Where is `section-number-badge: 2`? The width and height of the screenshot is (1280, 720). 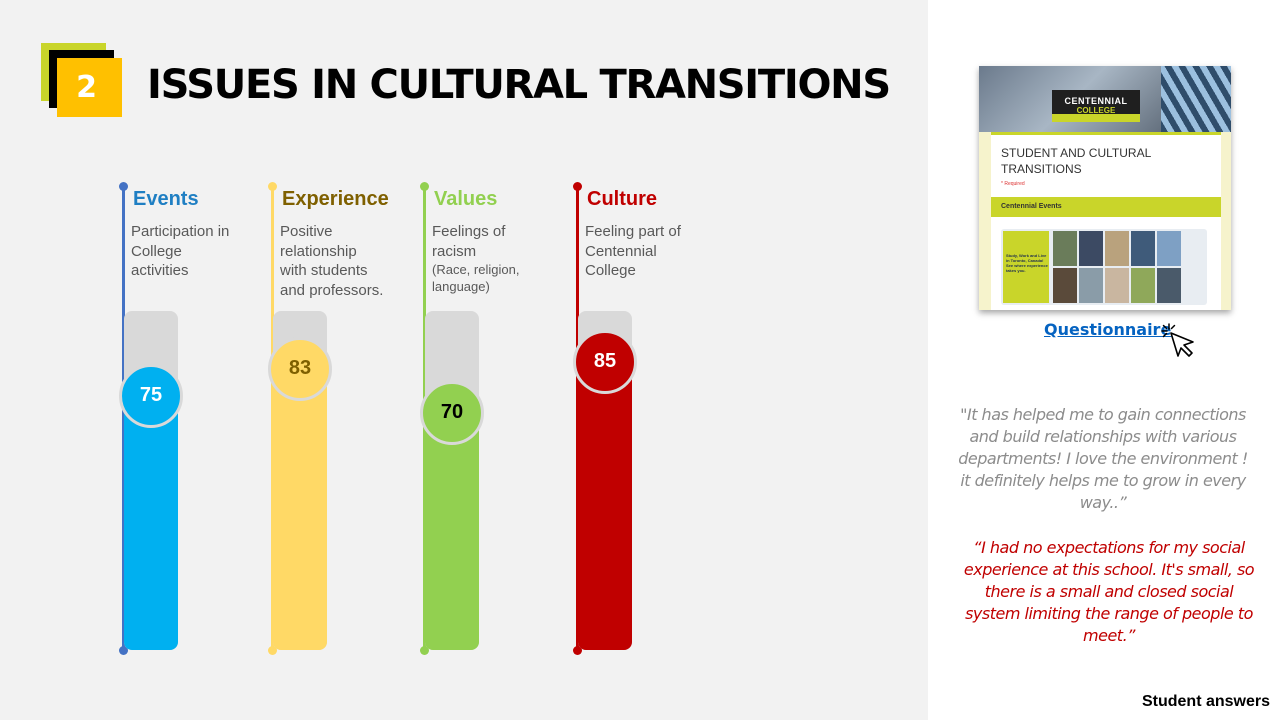 section-number-badge: 2 is located at coordinates (89, 87).